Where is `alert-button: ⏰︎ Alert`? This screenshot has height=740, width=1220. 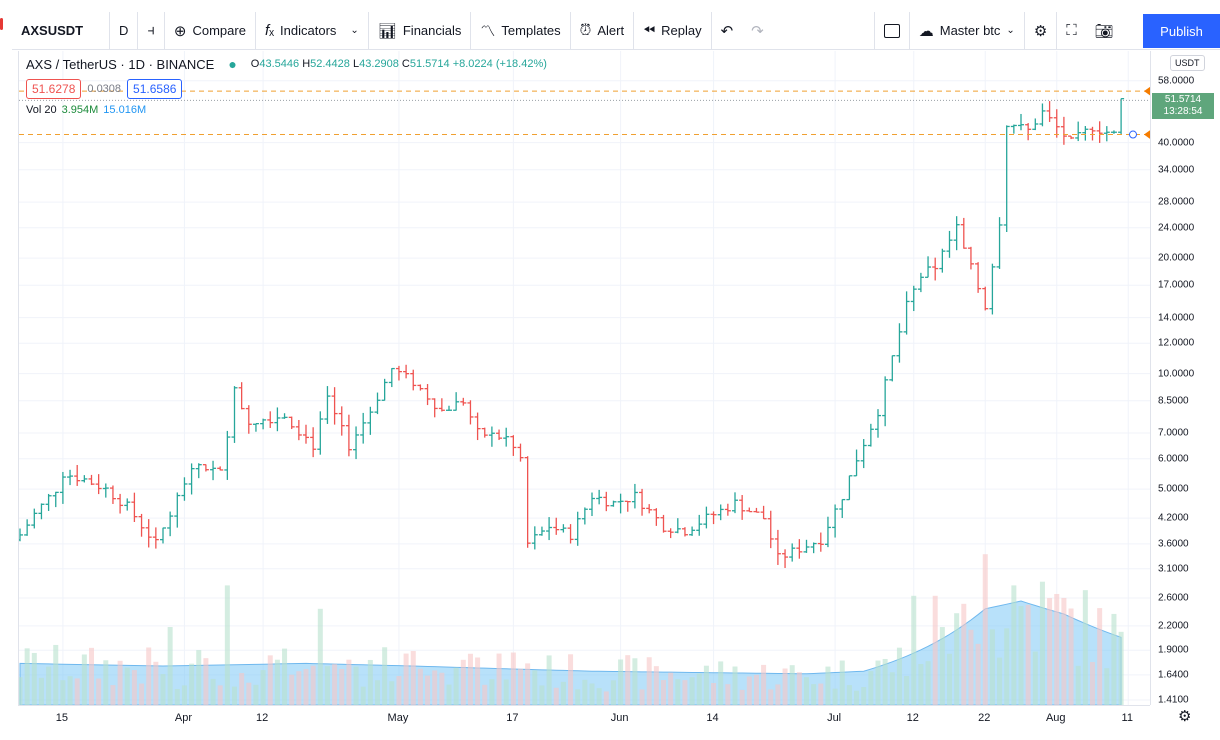
alert-button: ⏰︎ Alert is located at coordinates (603, 30).